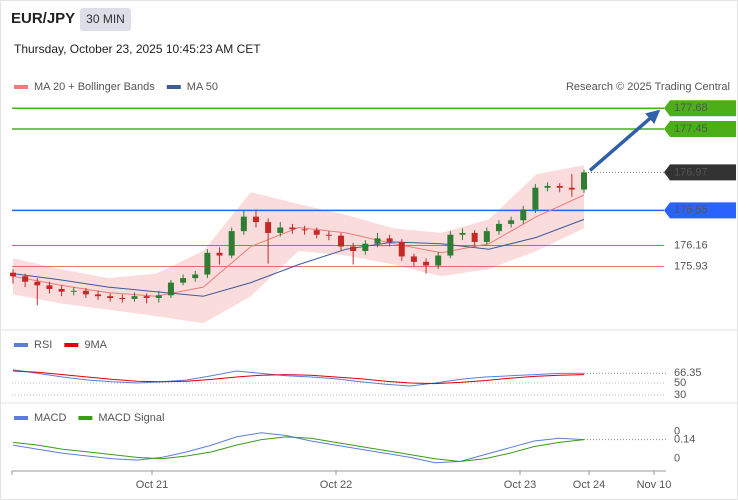  I want to click on symbol: EUR/JPY, so click(43, 18).